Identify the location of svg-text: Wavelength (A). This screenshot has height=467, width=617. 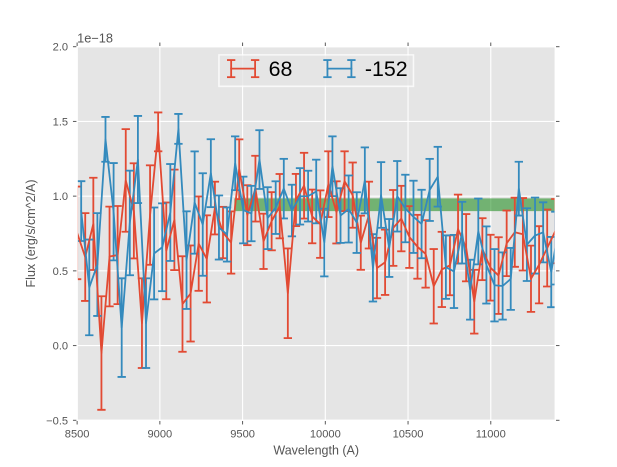
(316, 450).